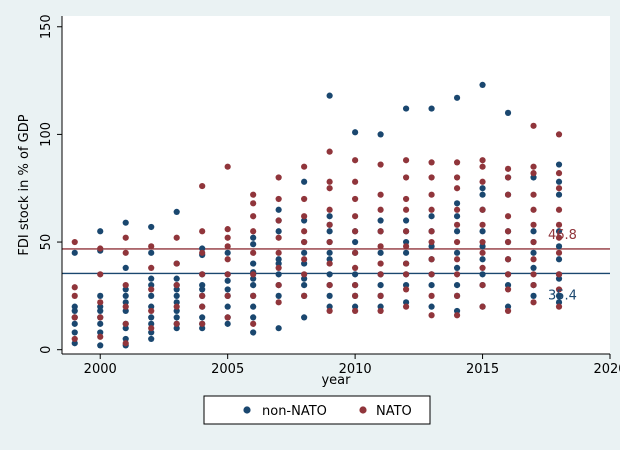 This screenshot has width=620, height=450. Describe the element at coordinates (50, 184) in the screenshot. I see `y-axis-ticks: 0 50 100 150` at that location.